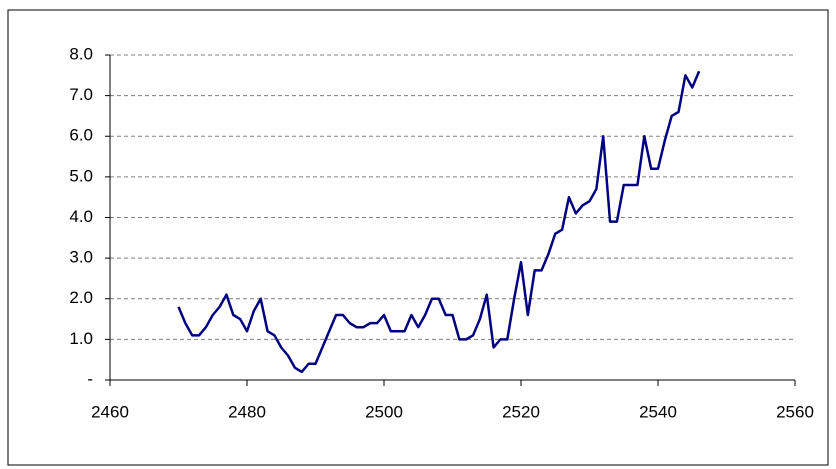 The height and width of the screenshot is (469, 836). What do you see at coordinates (90, 378) in the screenshot?
I see `y-tick-label: -` at bounding box center [90, 378].